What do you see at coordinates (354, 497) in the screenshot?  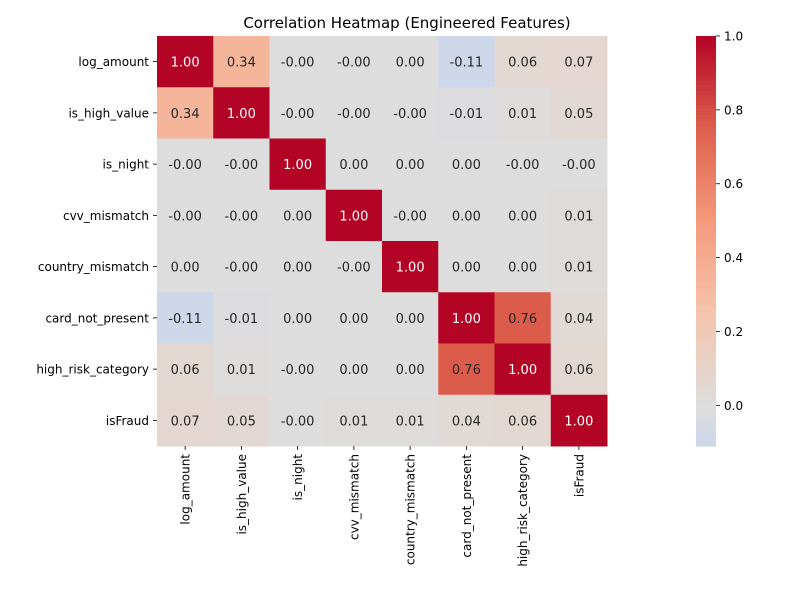 I see `x-tick-label: cvv_mismatch` at bounding box center [354, 497].